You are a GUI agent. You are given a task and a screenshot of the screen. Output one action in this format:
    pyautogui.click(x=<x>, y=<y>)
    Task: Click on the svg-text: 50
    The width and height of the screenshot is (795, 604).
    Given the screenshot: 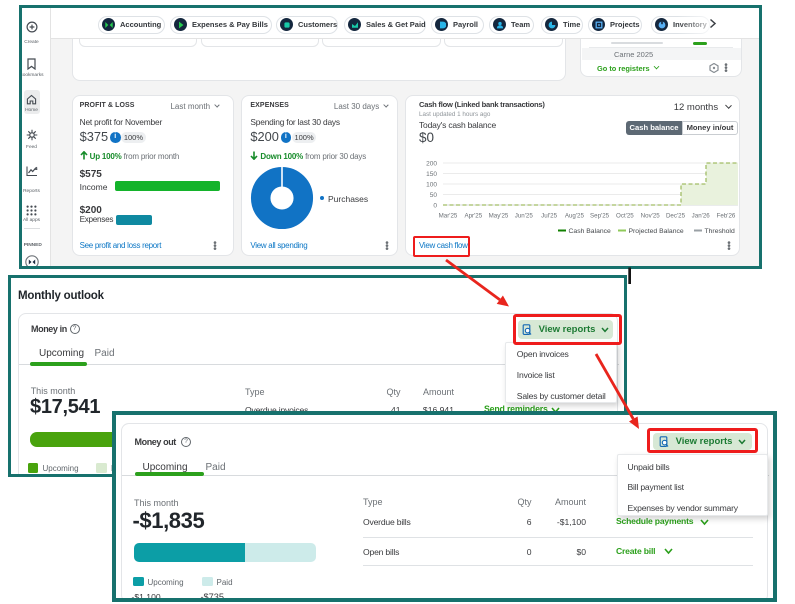 What is the action you would take?
    pyautogui.click(x=434, y=195)
    